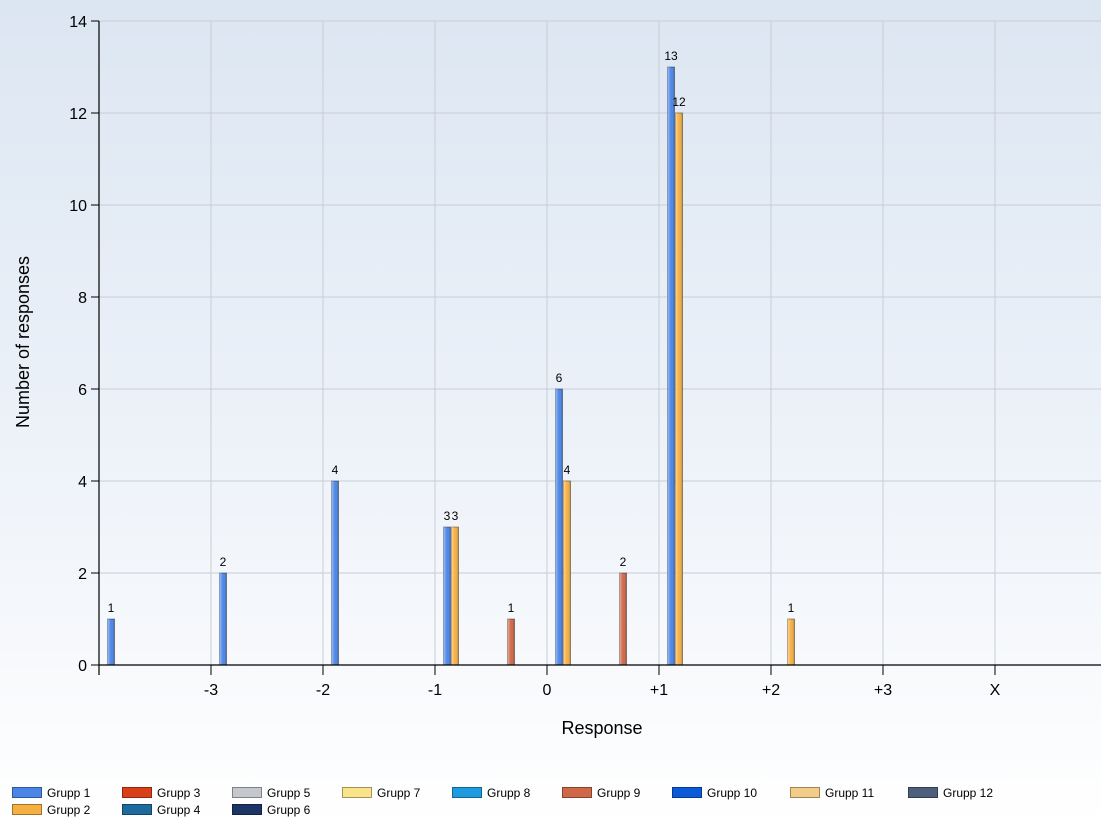  I want to click on x-tick-label: -3, so click(211, 690).